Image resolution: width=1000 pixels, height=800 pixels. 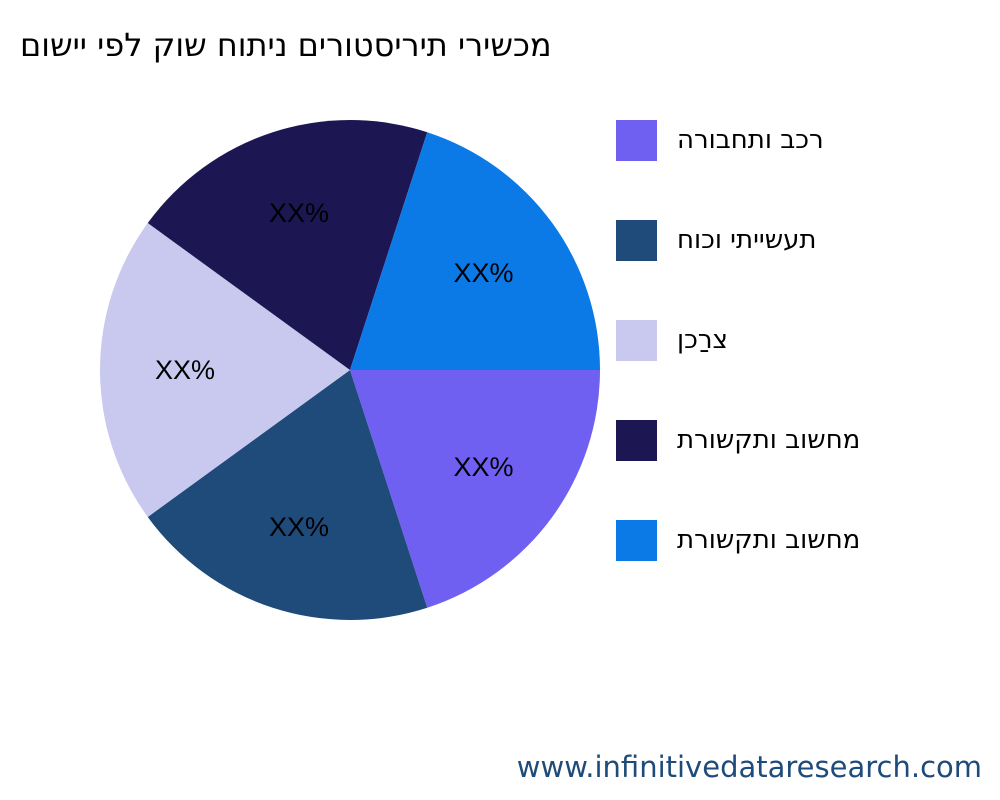 I want to click on legend-item: ןכרַצ, so click(x=672, y=340).